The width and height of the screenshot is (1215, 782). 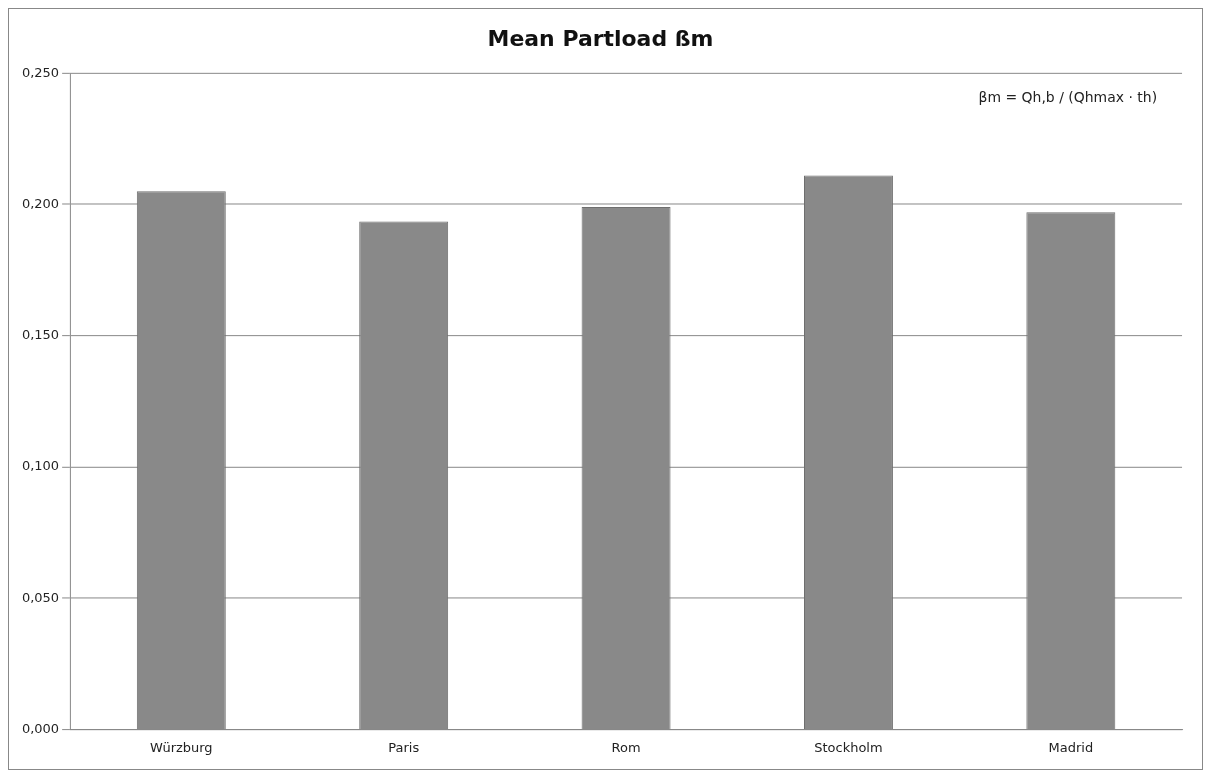 I want to click on y-tick-label: 0,000, so click(x=40, y=728).